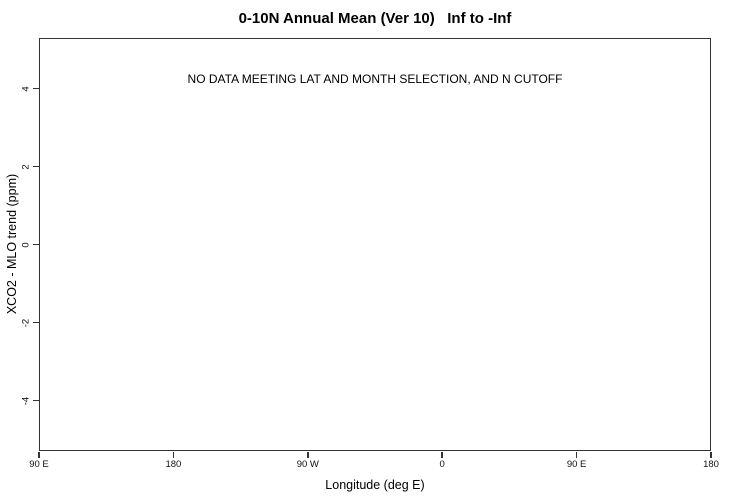  I want to click on x-axis-label: Longitude (deg E), so click(375, 485).